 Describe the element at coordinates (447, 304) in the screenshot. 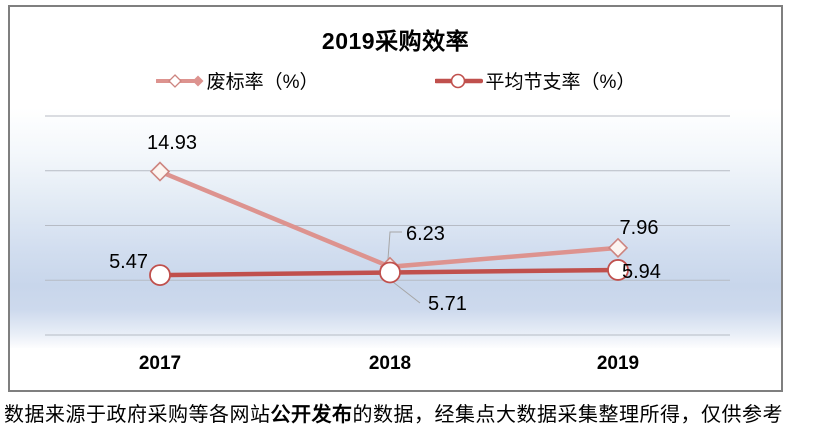

I see `data-label: 5.71` at that location.